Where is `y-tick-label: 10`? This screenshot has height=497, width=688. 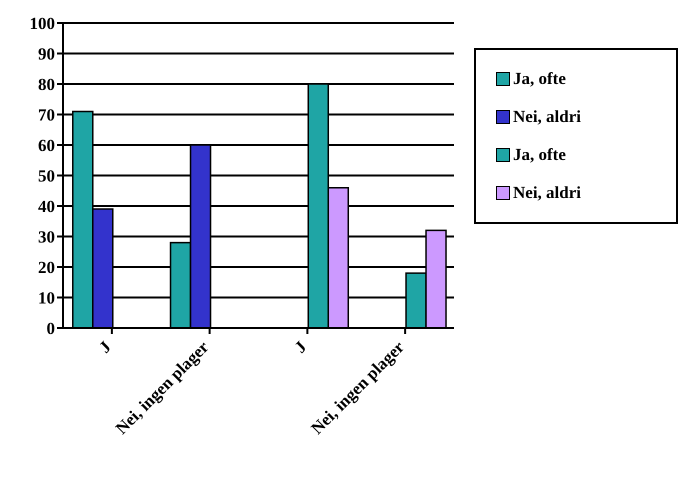
y-tick-label: 10 is located at coordinates (46, 298).